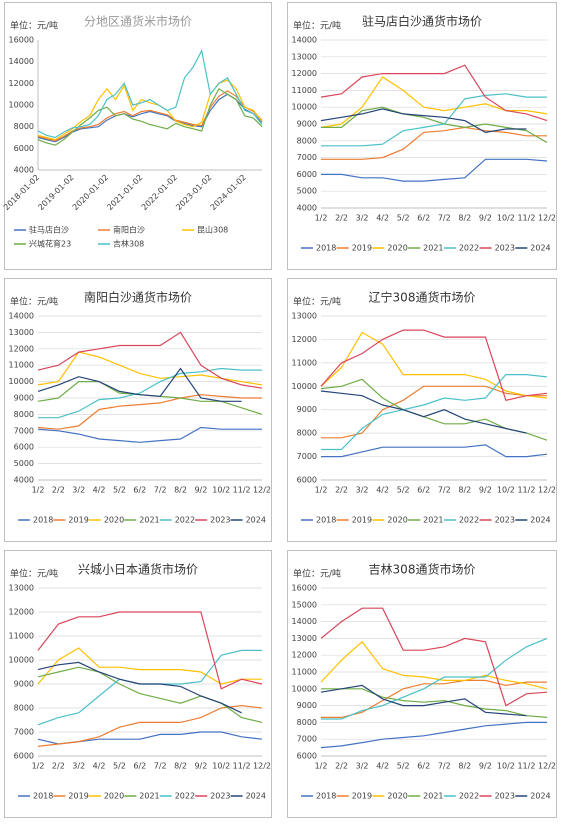 This screenshot has height=826, width=564. I want to click on y-tick-label: 8000, so click(24, 126).